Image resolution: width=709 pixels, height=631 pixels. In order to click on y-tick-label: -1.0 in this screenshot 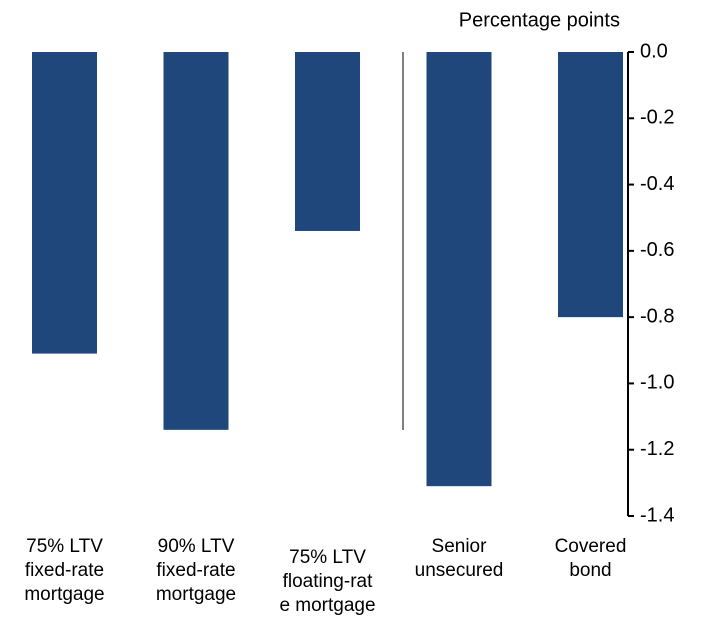, I will do `click(657, 383)`.